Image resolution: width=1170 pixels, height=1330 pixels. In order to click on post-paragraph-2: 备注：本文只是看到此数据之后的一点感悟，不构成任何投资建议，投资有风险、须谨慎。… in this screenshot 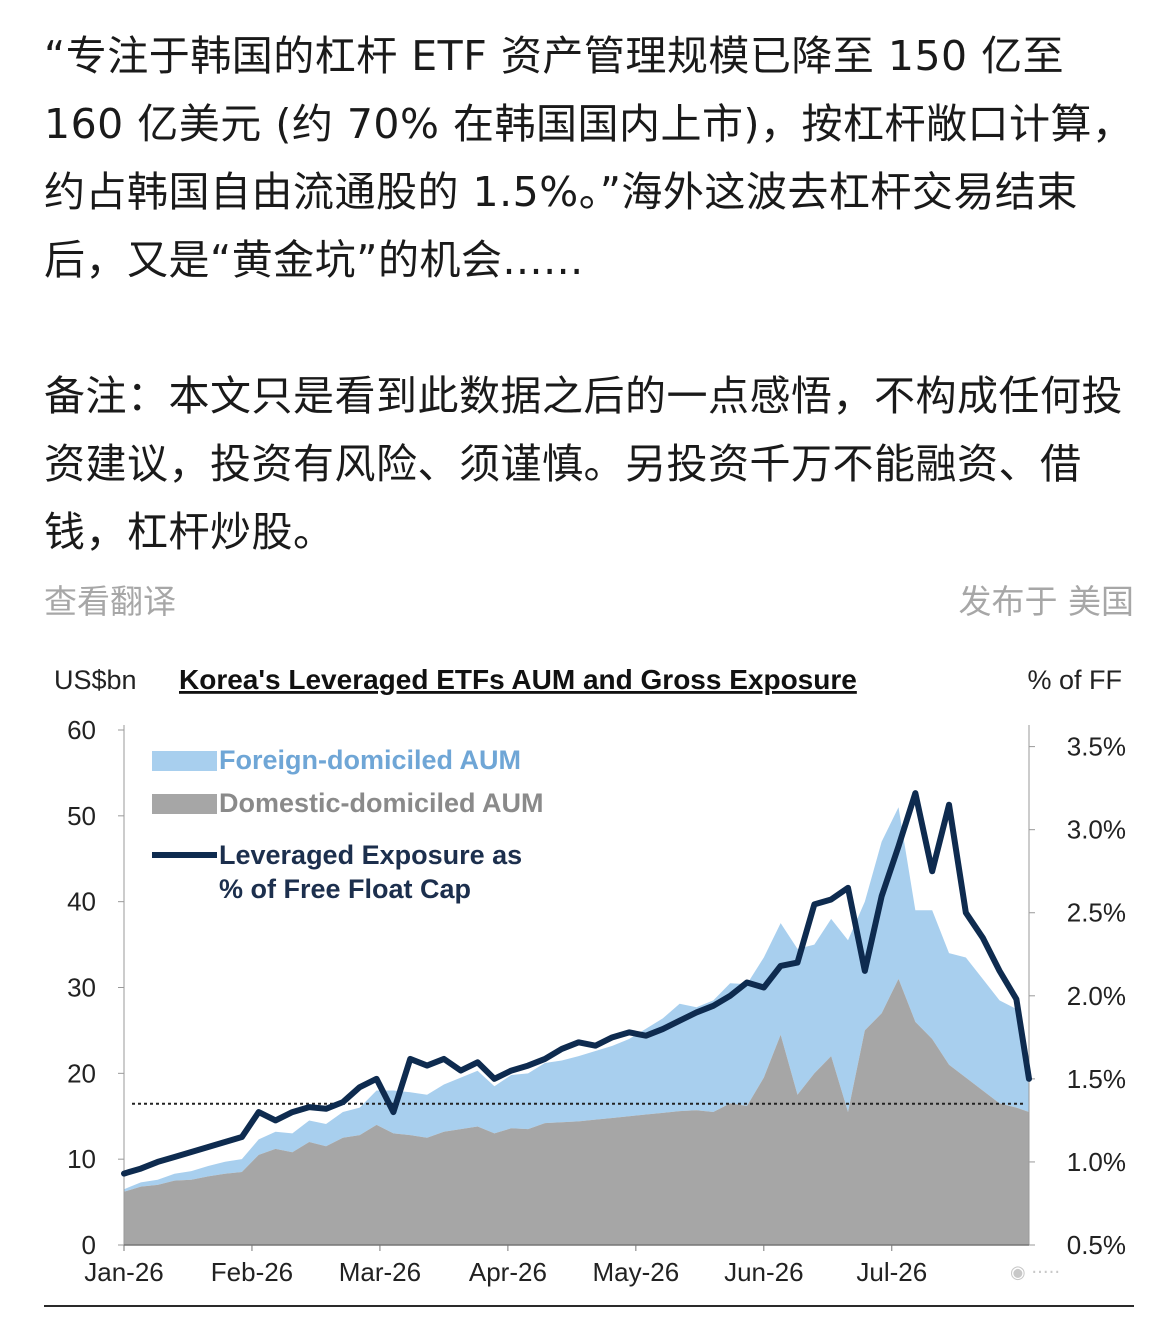, I will do `click(583, 464)`.